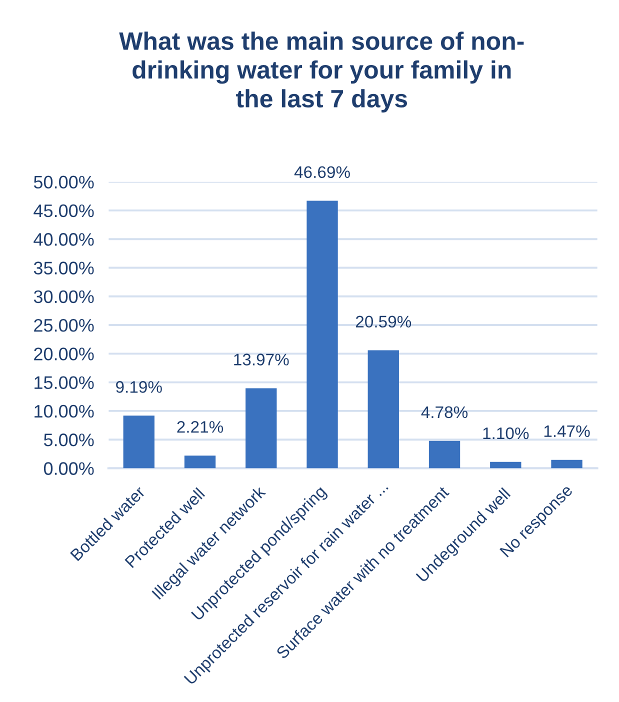 Image resolution: width=619 pixels, height=702 pixels. What do you see at coordinates (64, 211) in the screenshot?
I see `y-tick-label: 45.00%` at bounding box center [64, 211].